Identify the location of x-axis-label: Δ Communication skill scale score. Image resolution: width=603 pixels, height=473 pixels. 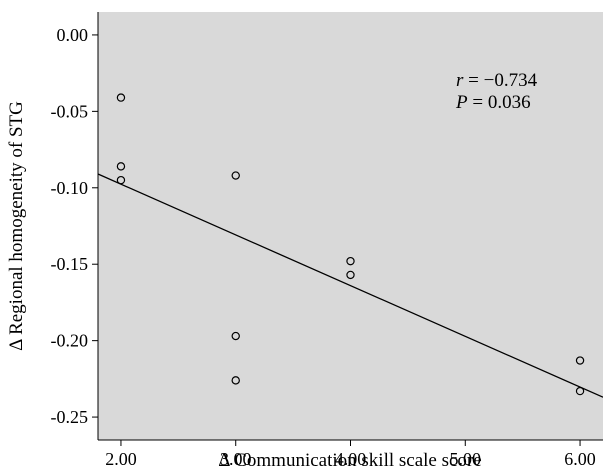
(349, 459).